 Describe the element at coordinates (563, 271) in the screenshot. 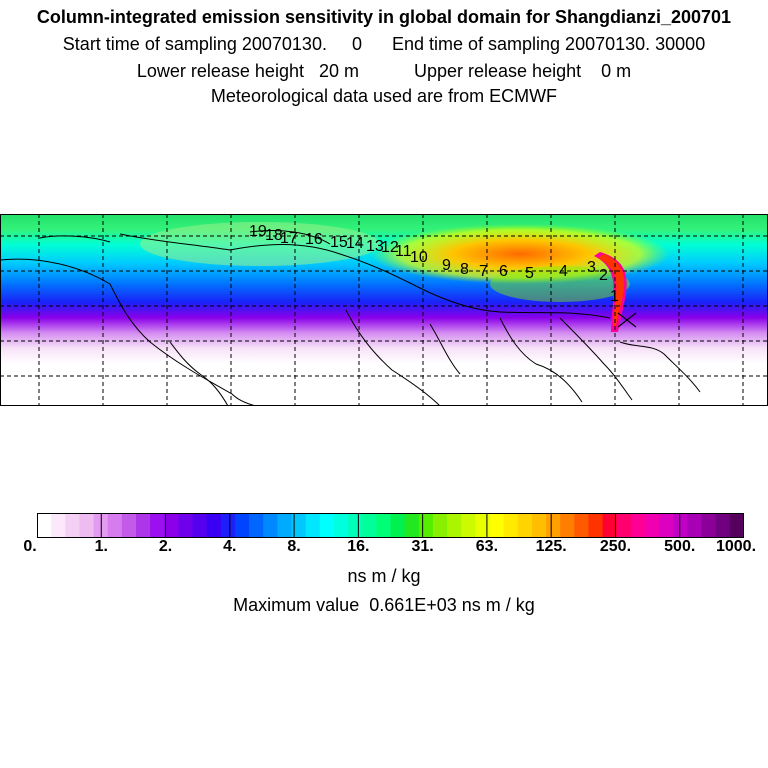

I see `day-label-4: 4` at that location.